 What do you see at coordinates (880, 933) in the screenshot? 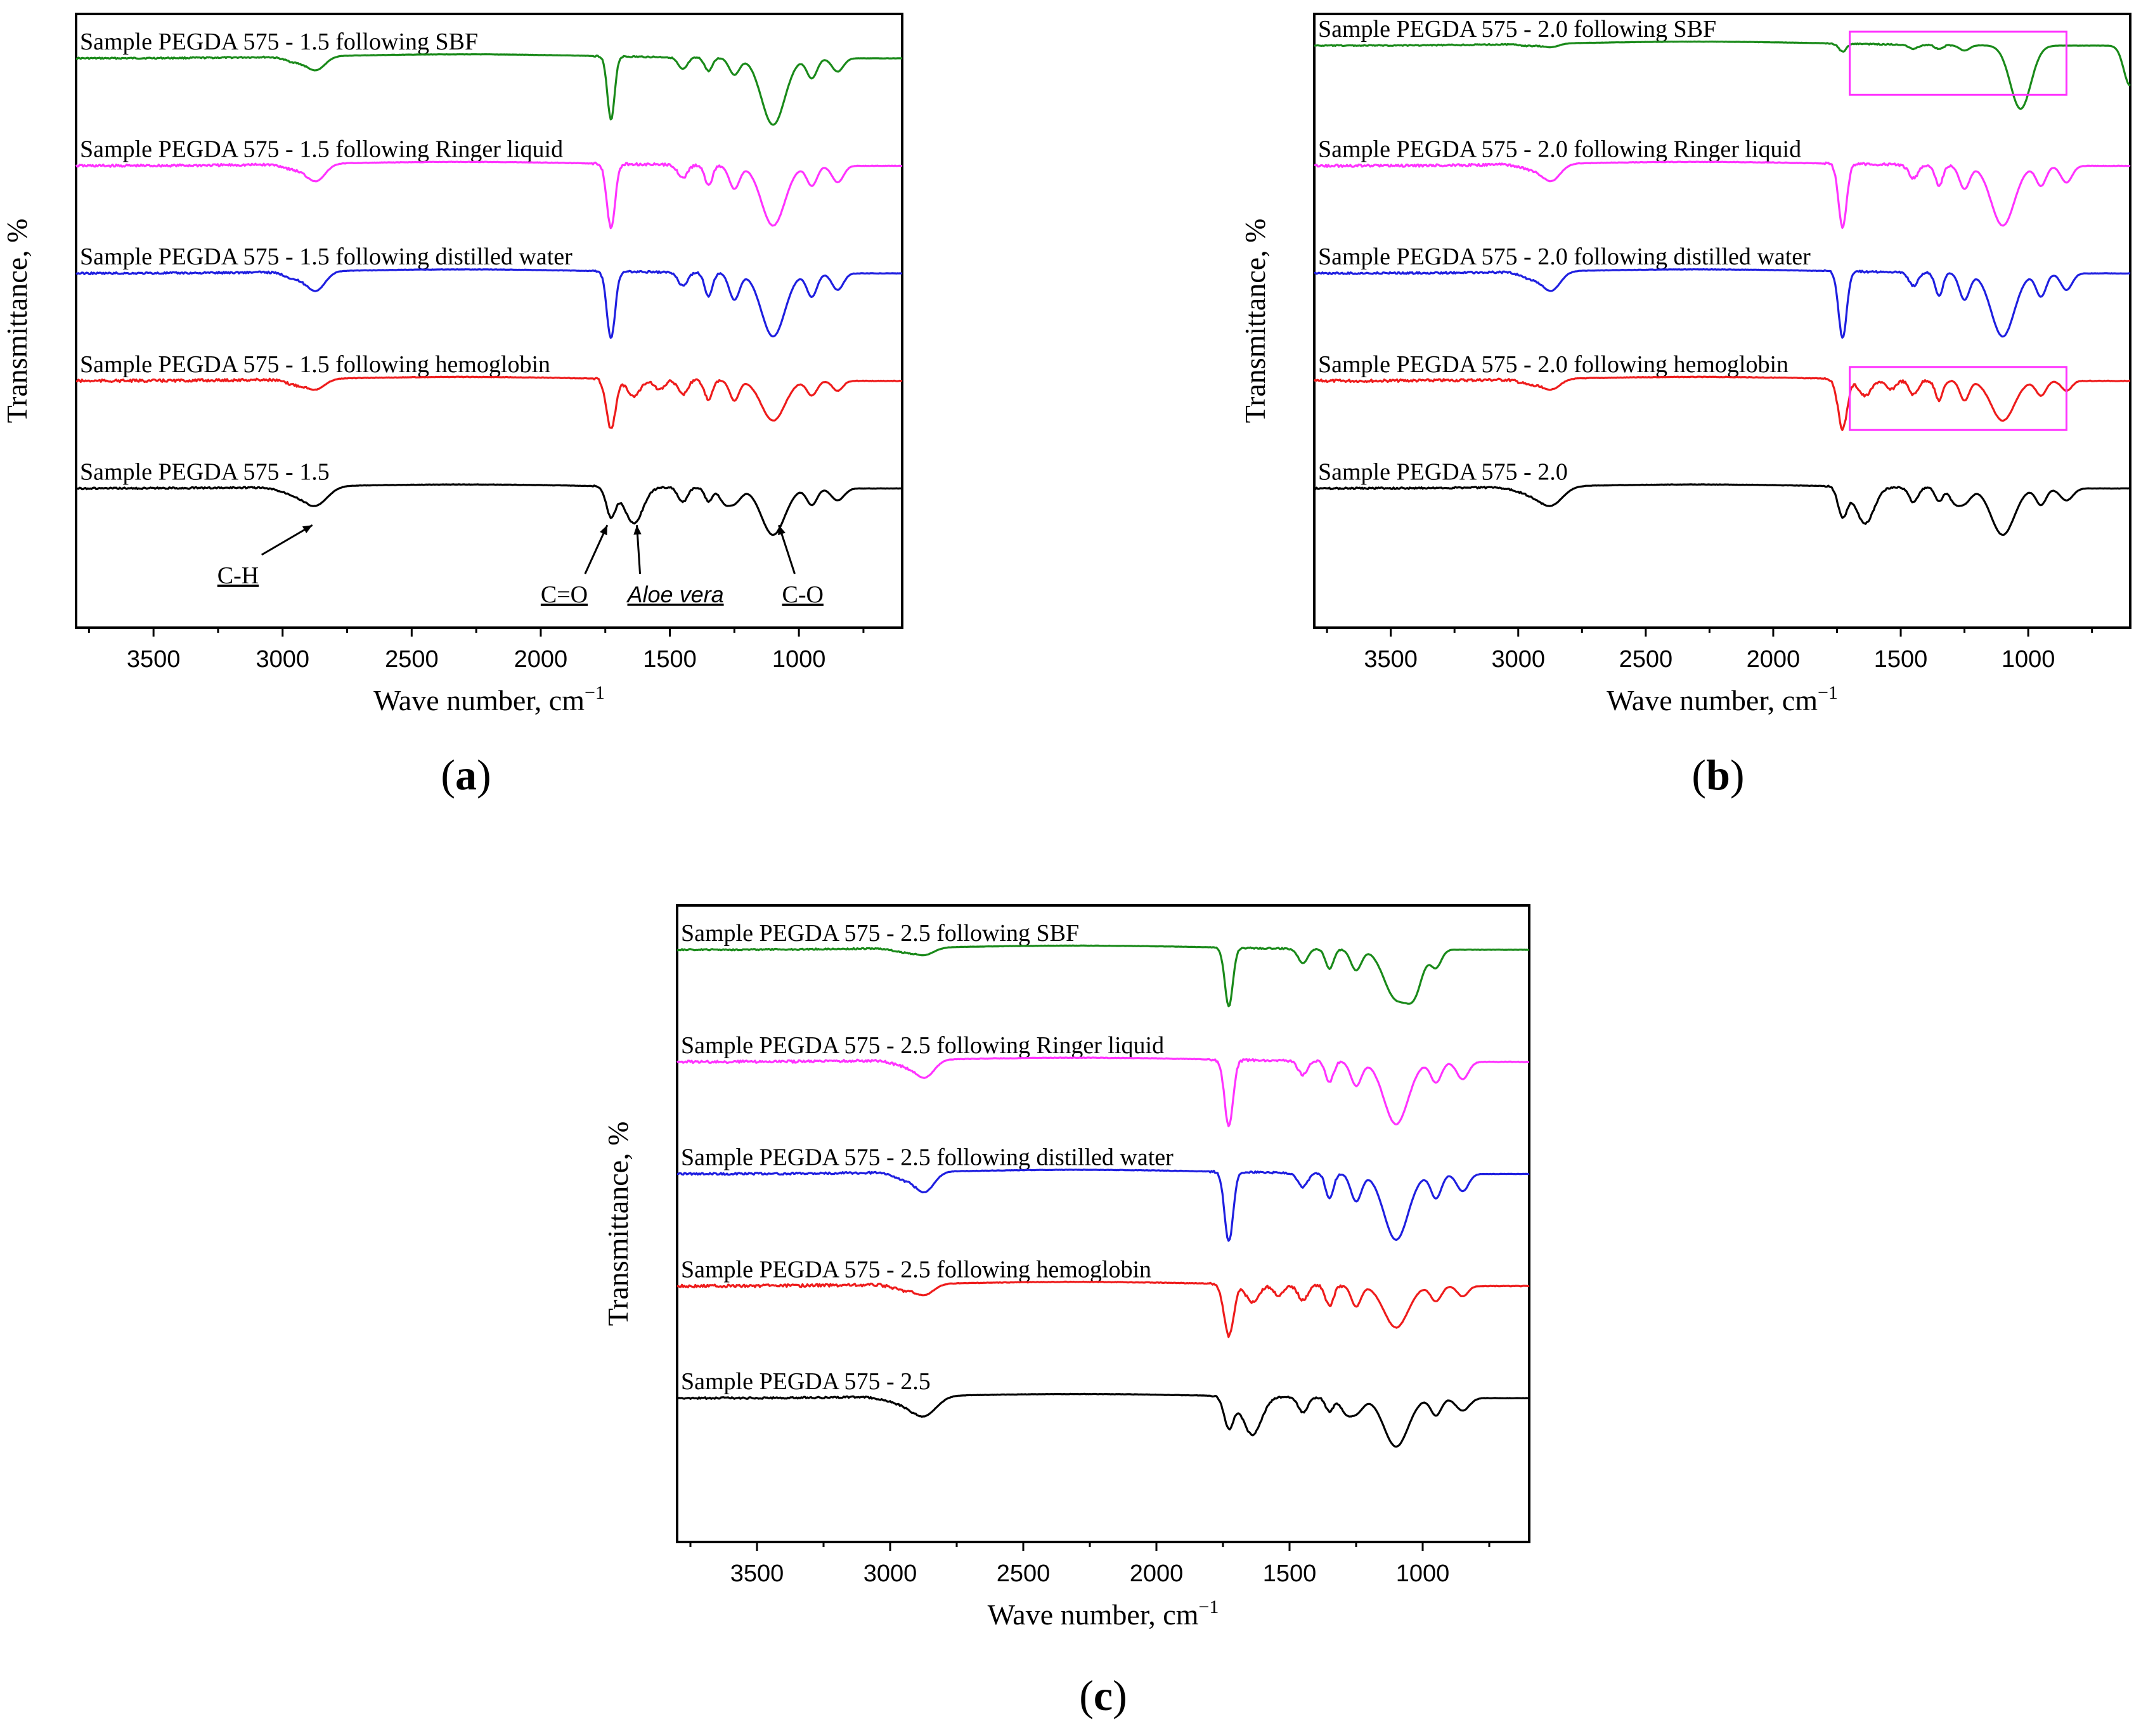
I see `series-label: Sample PEGDA 575 - 2.5 following SBF` at bounding box center [880, 933].